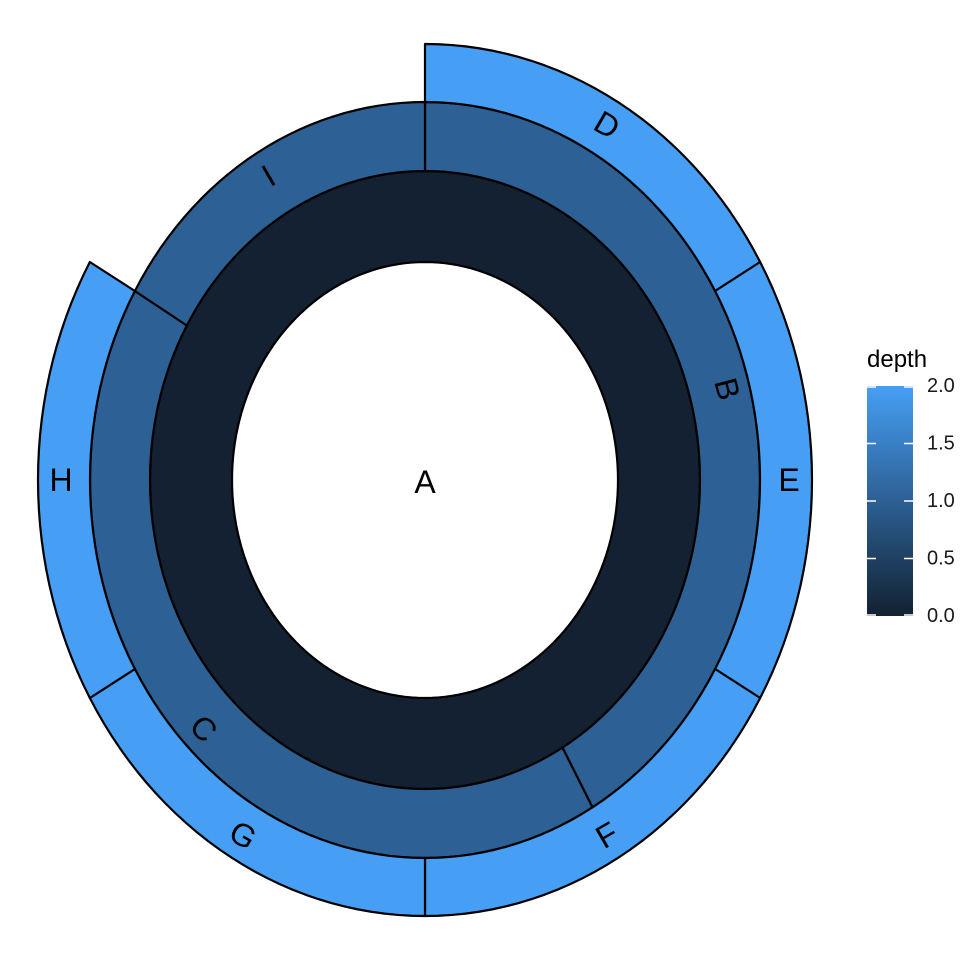 The width and height of the screenshot is (960, 965). Describe the element at coordinates (941, 616) in the screenshot. I see `legend-tick-label: 0.0` at that location.